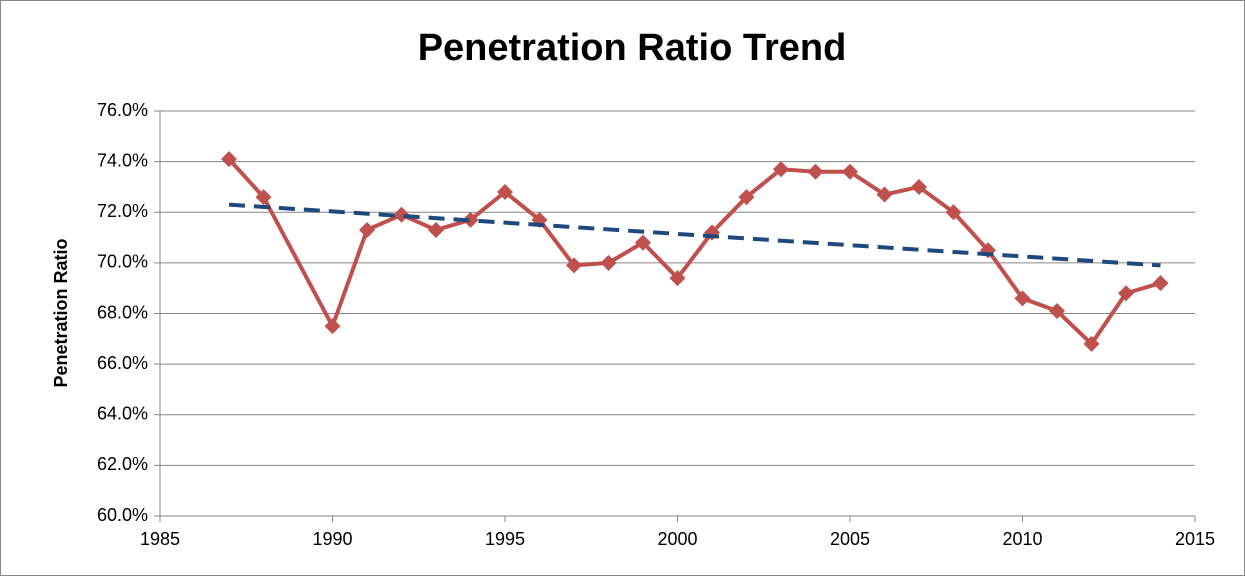  Describe the element at coordinates (1022, 539) in the screenshot. I see `x-tick-label: 2010` at that location.